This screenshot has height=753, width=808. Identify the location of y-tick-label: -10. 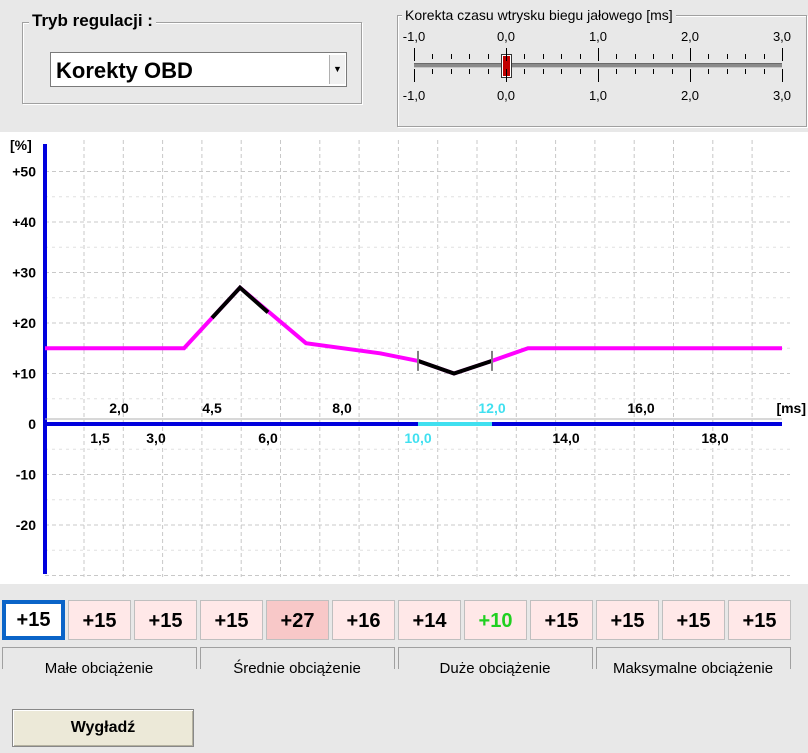
(26, 475).